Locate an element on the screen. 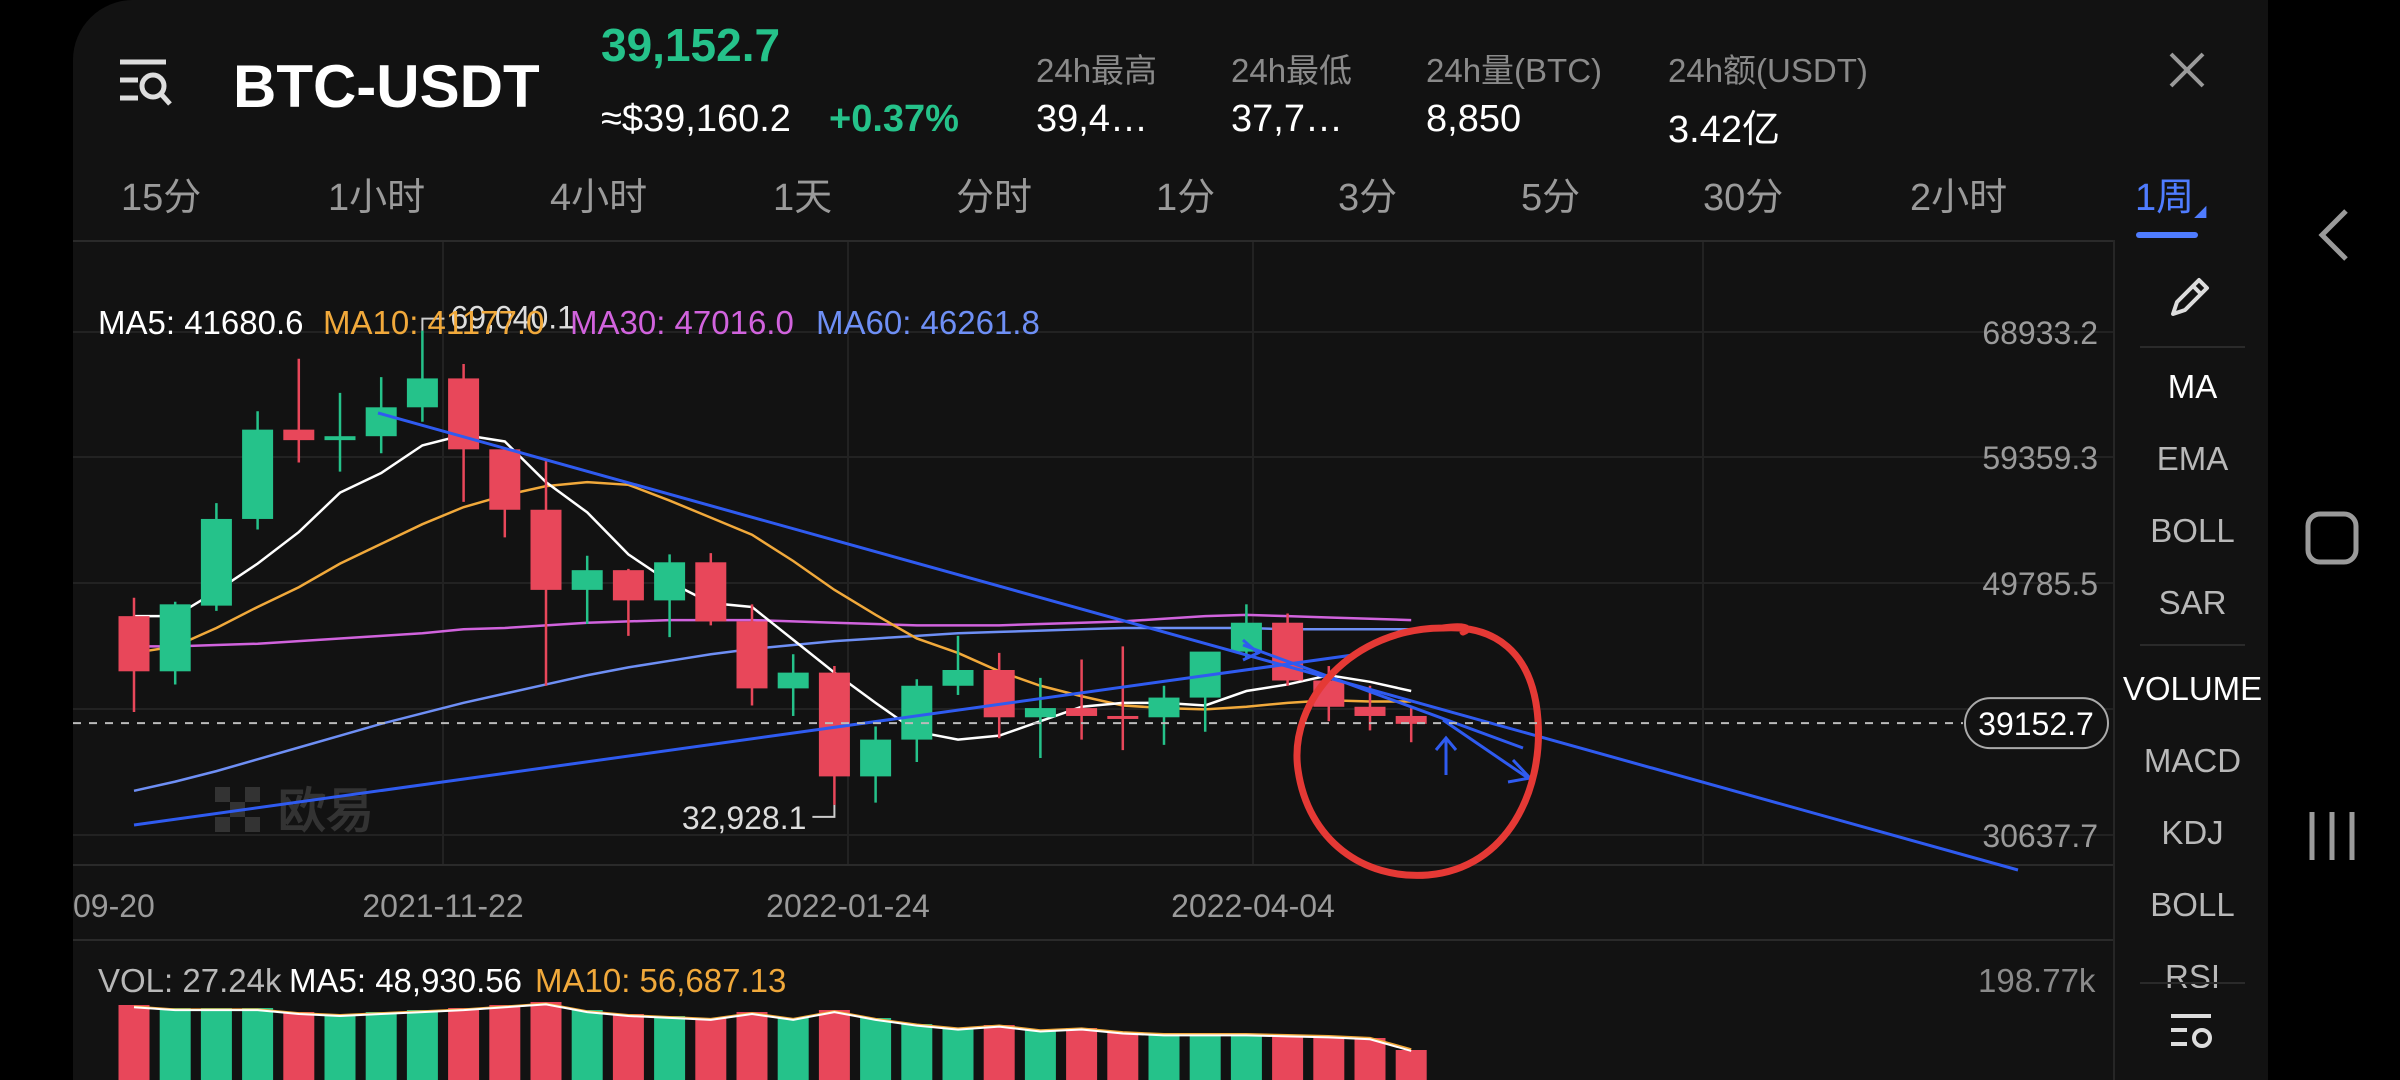 Image resolution: width=2400 pixels, height=1080 pixels. indicator-volume: VOLUME is located at coordinates (2192, 688).